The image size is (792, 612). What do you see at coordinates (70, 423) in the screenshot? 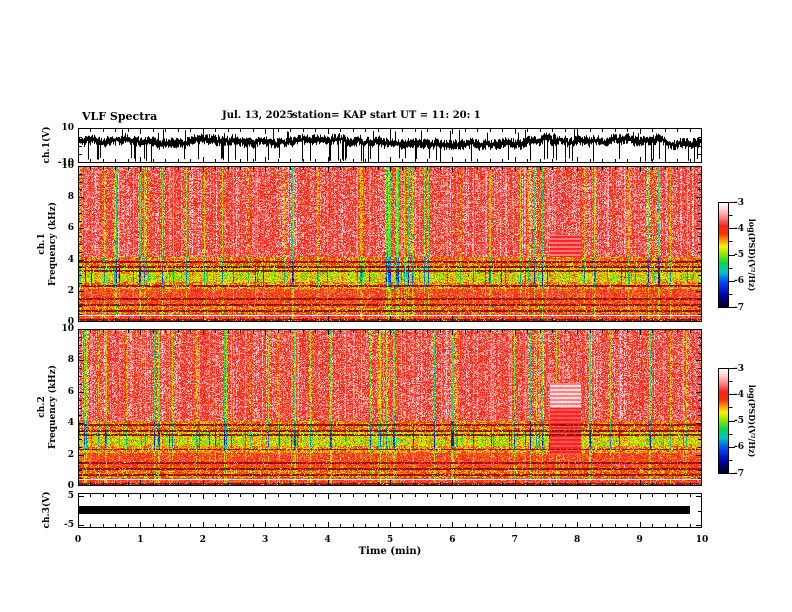
I see `ch2-spec-ytick-label: 4` at bounding box center [70, 423].